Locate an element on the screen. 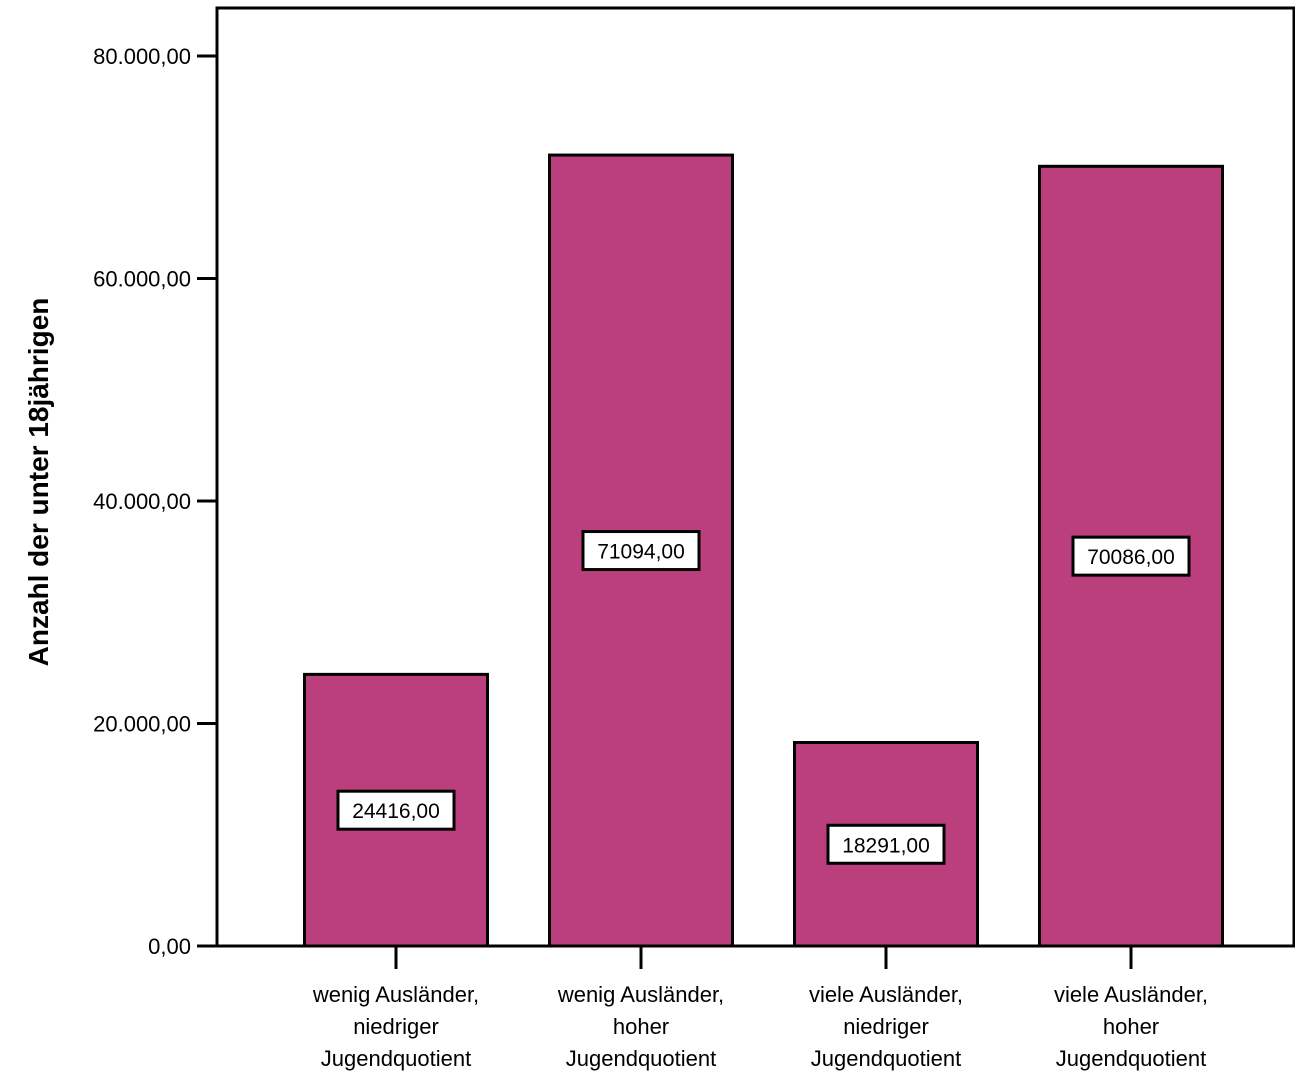 The image size is (1295, 1074). data-label: 24416,00 is located at coordinates (396, 811).